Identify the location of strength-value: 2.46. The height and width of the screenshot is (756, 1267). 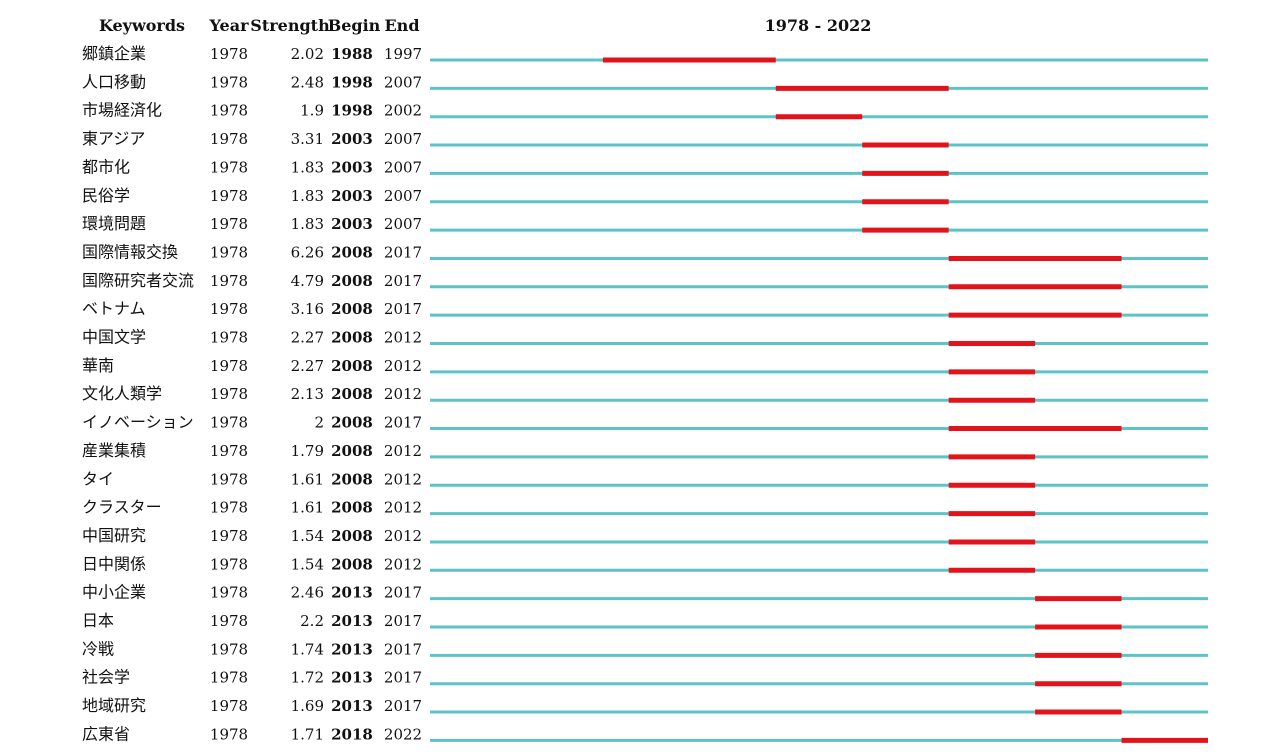
(307, 593).